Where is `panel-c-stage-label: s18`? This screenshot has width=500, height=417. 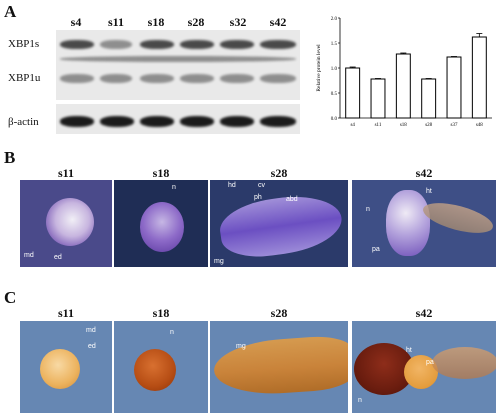 panel-c-stage-label: s18 is located at coordinates (161, 313).